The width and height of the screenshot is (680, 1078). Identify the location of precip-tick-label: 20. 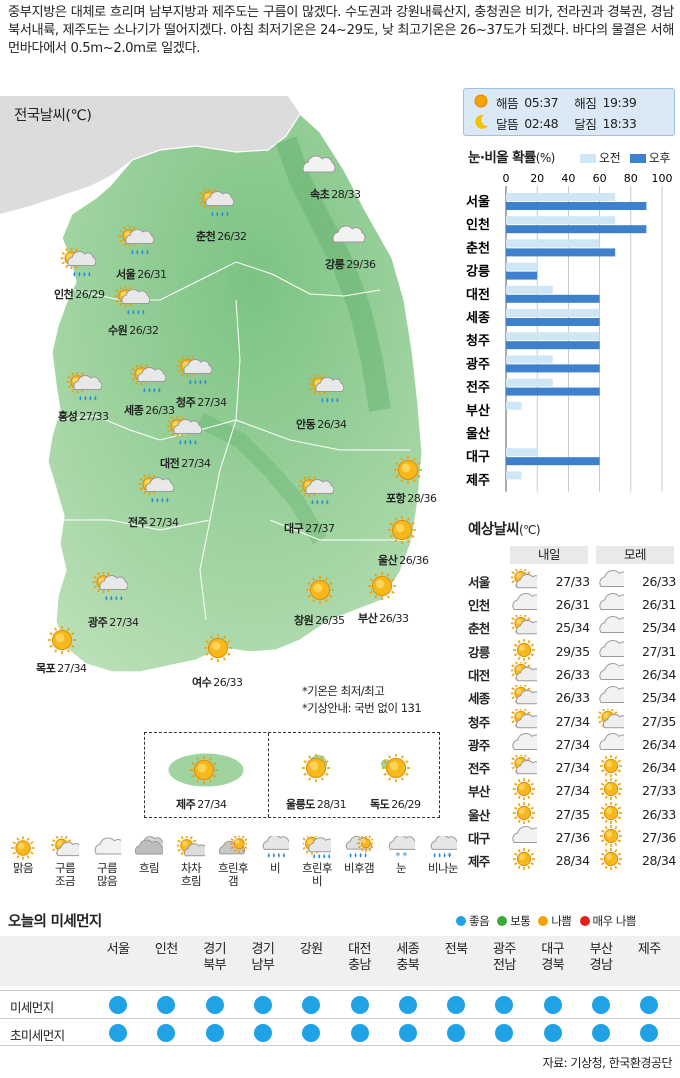
(537, 178).